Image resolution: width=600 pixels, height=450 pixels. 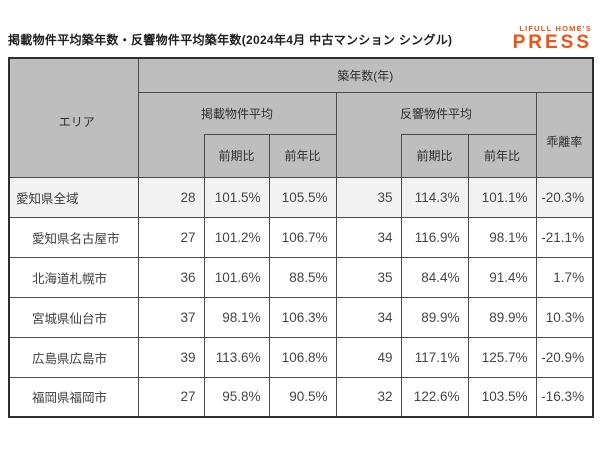 What do you see at coordinates (73, 237) in the screenshot?
I see `cell-area: 愛知県名古屋市` at bounding box center [73, 237].